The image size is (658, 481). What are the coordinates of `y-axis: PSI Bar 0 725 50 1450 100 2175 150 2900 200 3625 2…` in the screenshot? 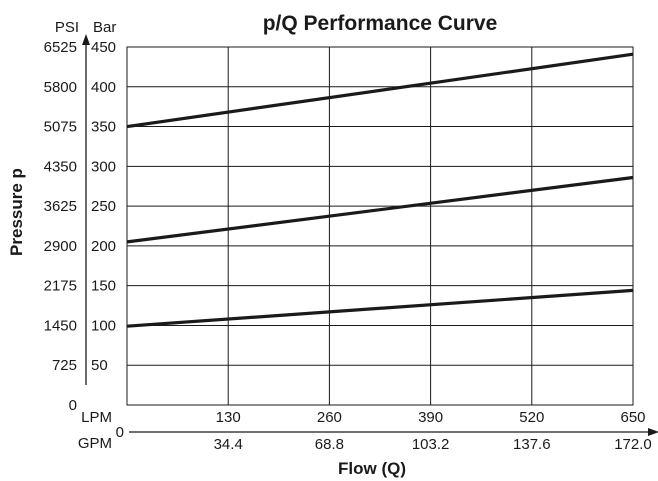 It's located at (61, 216).